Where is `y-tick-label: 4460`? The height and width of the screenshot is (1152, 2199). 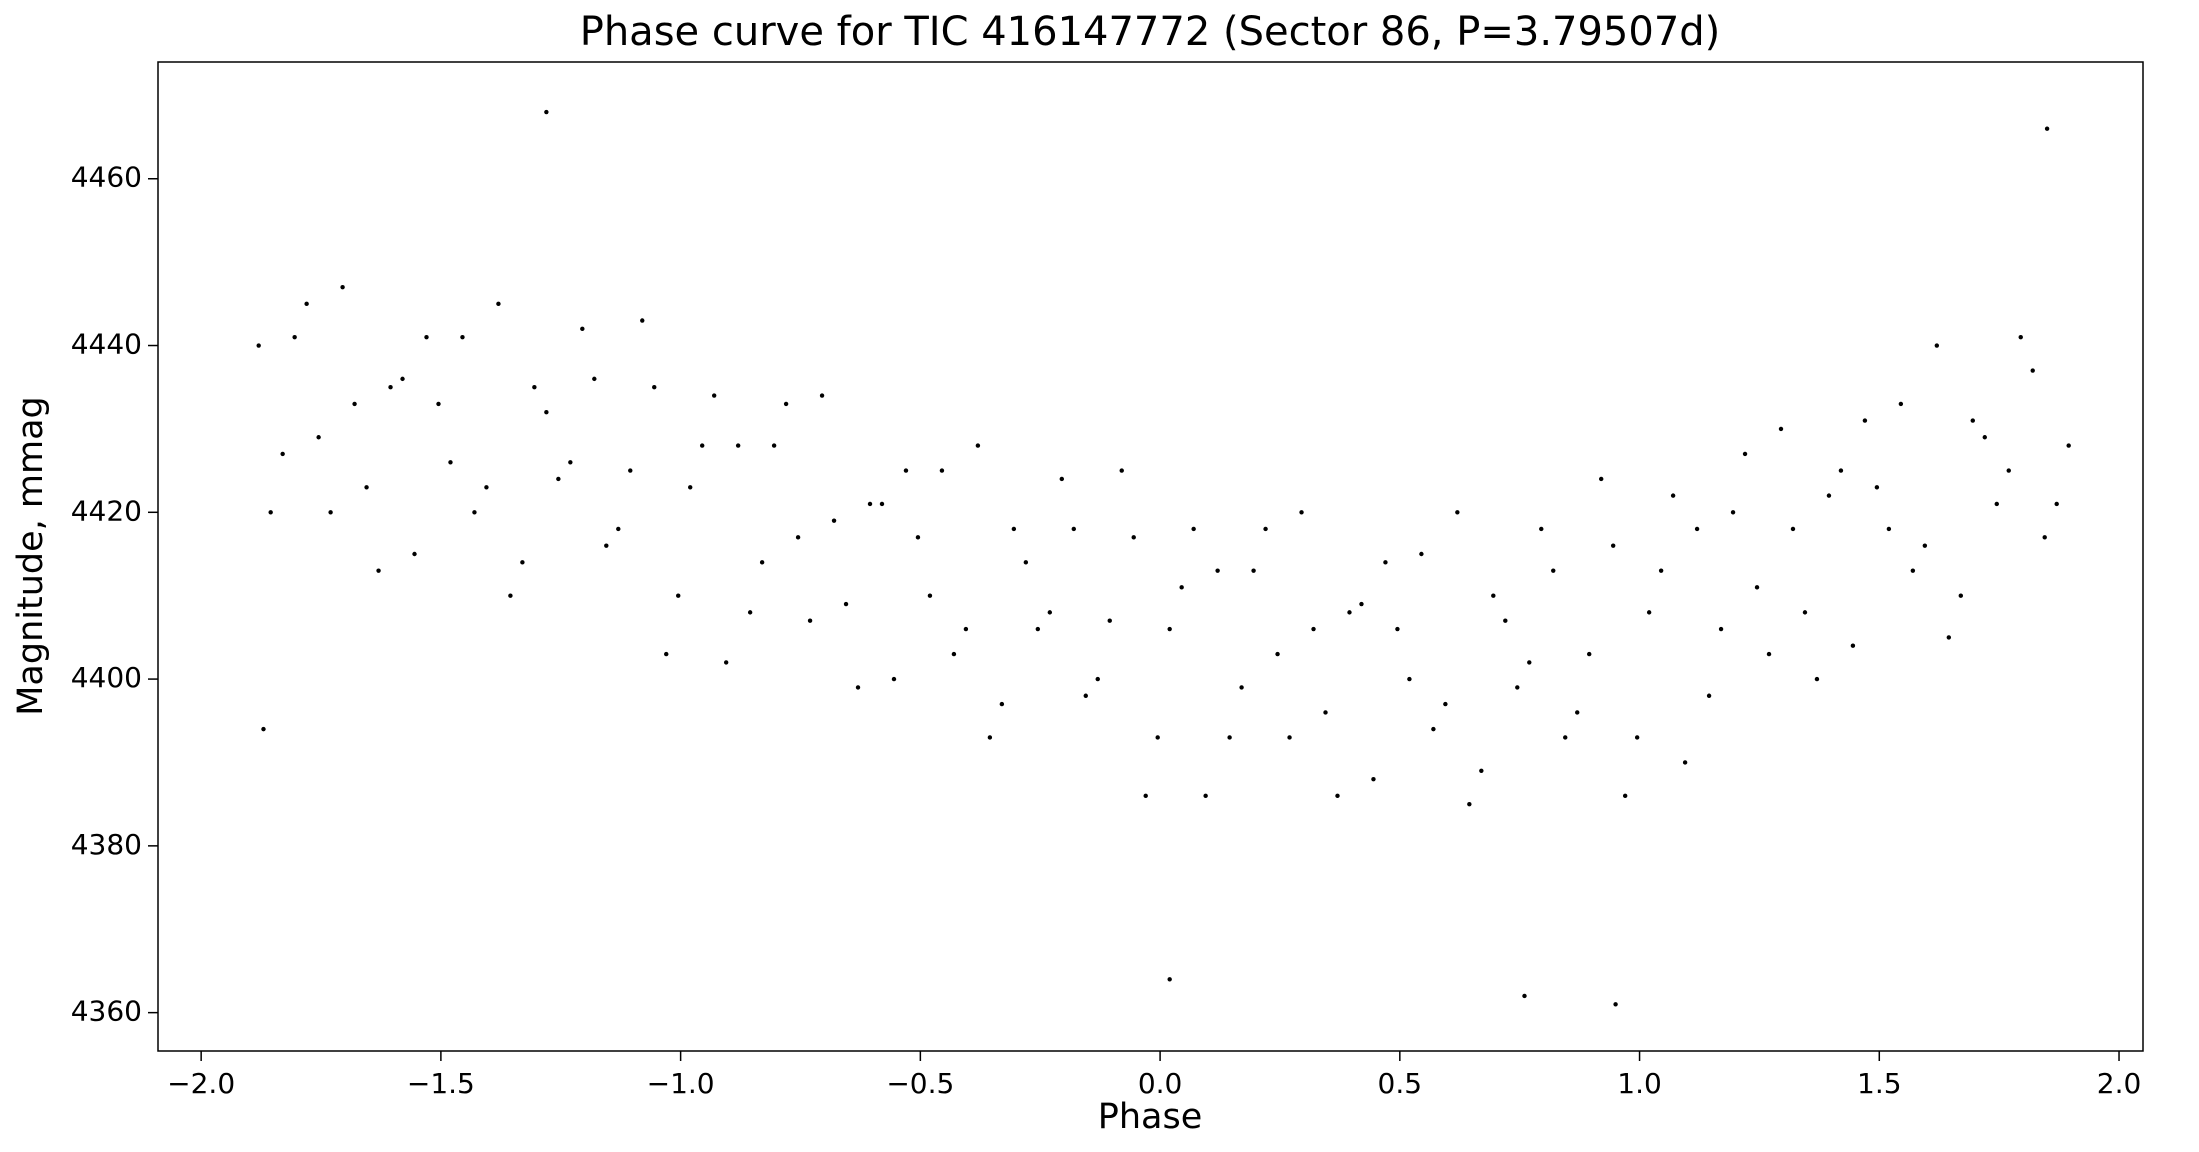
y-tick-label: 4460 is located at coordinates (106, 177).